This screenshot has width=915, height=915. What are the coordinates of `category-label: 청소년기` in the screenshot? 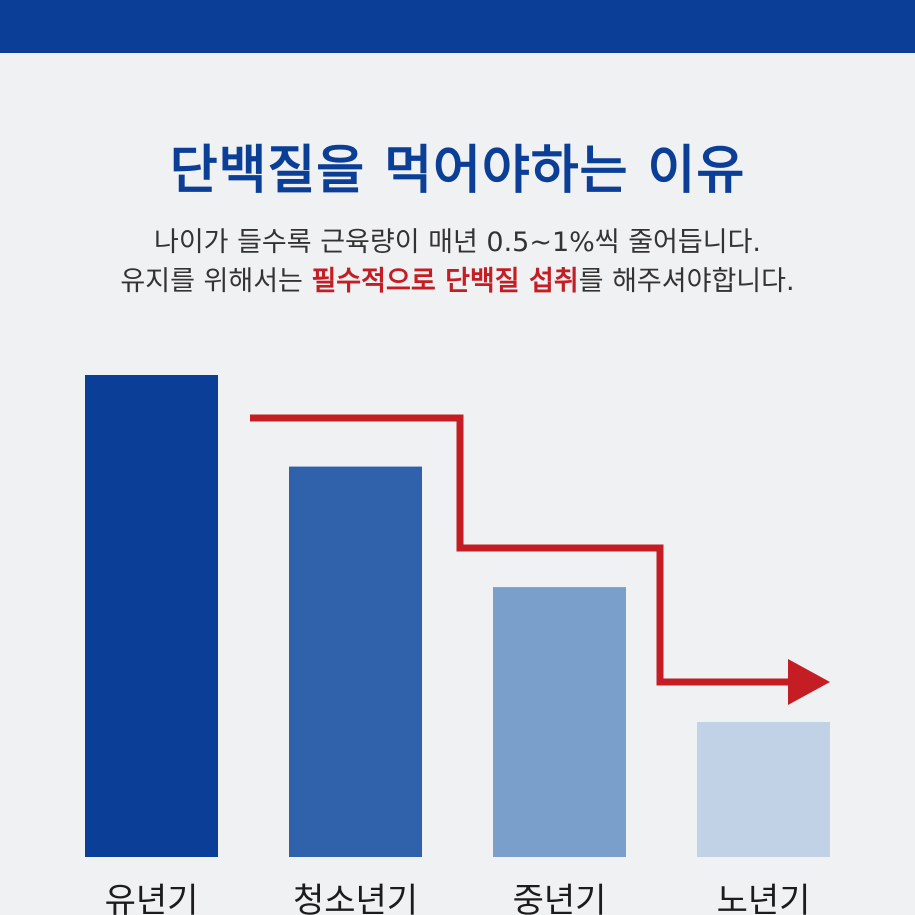 It's located at (355, 898).